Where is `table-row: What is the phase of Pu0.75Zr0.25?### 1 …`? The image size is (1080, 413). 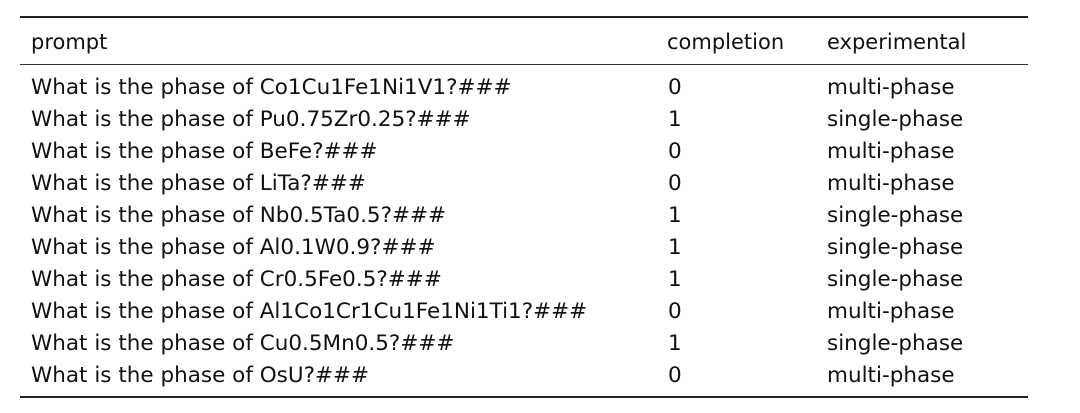 table-row: What is the phase of Pu0.75Zr0.25?### 1 … is located at coordinates (524, 120).